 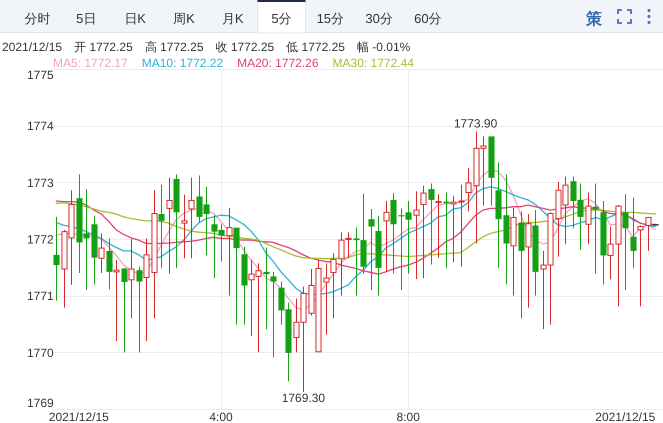 What do you see at coordinates (174, 47) in the screenshot?
I see `text: 高 1772.25` at bounding box center [174, 47].